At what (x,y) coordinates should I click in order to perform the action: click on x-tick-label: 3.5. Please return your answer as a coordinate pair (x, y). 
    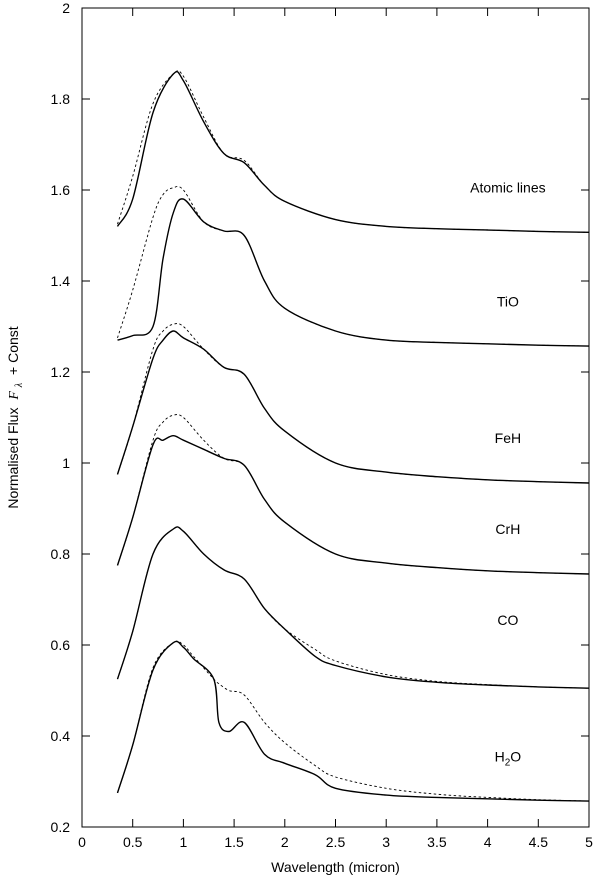
    Looking at the image, I should click on (437, 842).